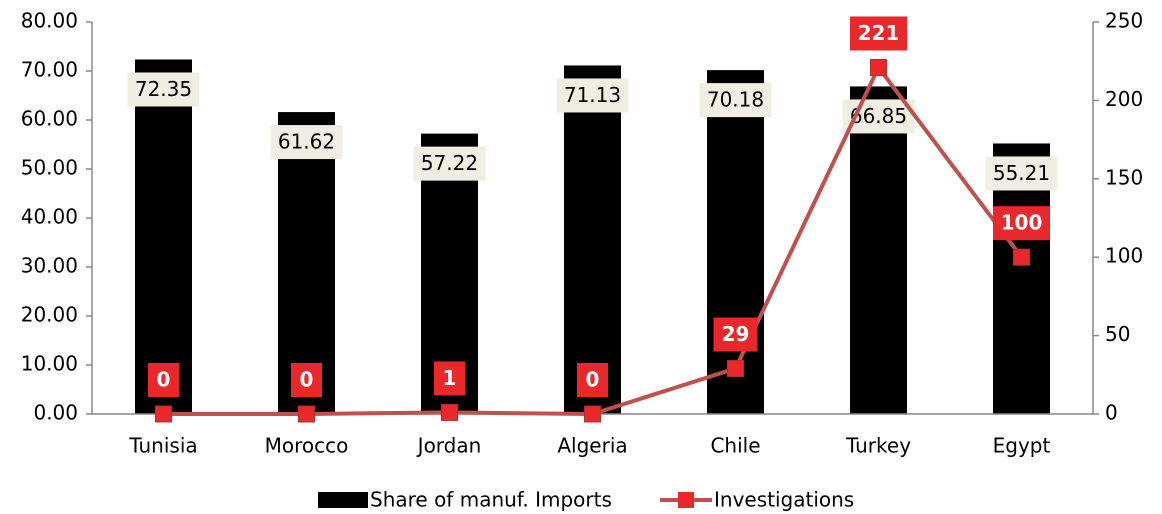 The width and height of the screenshot is (1162, 514). What do you see at coordinates (49, 21) in the screenshot?
I see `y-tick-label: 80.00` at bounding box center [49, 21].